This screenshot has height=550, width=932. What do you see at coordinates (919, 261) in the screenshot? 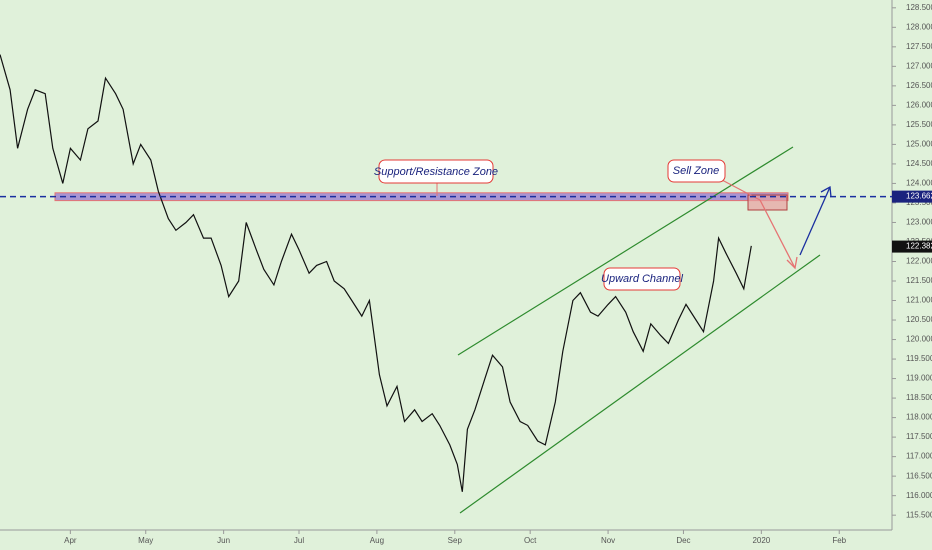
I see `y-tick-label: 122.000` at bounding box center [919, 261].